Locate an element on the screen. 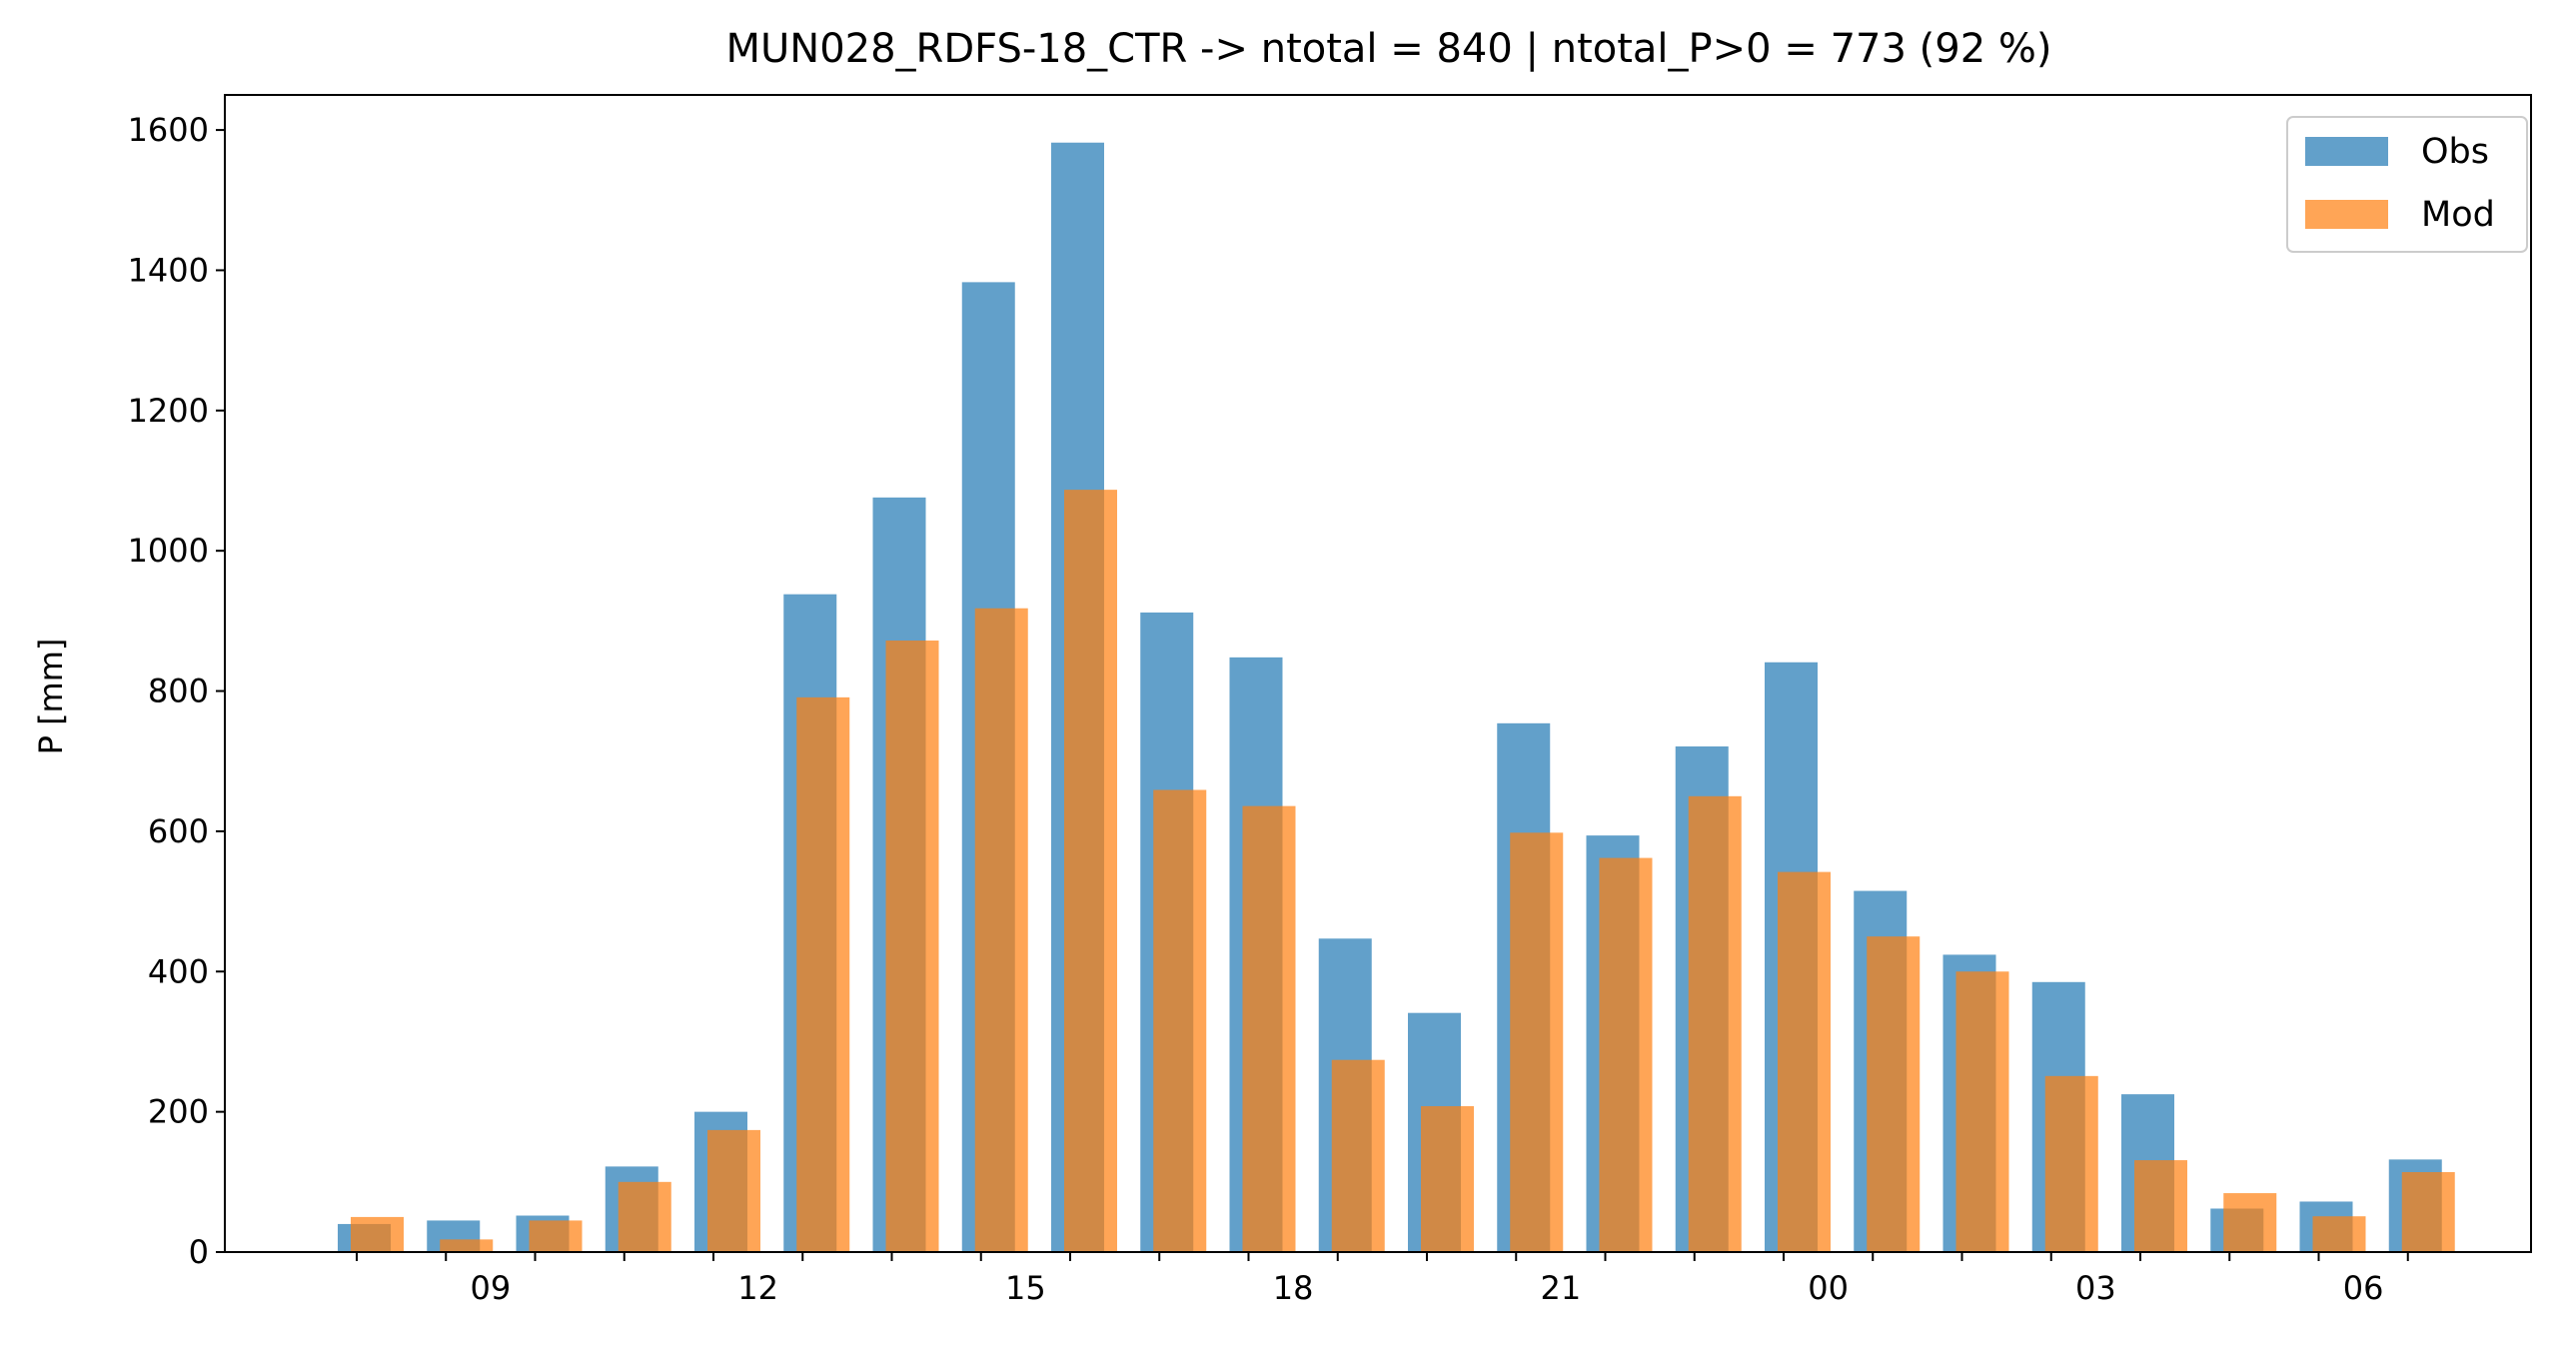 The image size is (2576, 1346). x-tick-label: 06 is located at coordinates (2363, 1288).